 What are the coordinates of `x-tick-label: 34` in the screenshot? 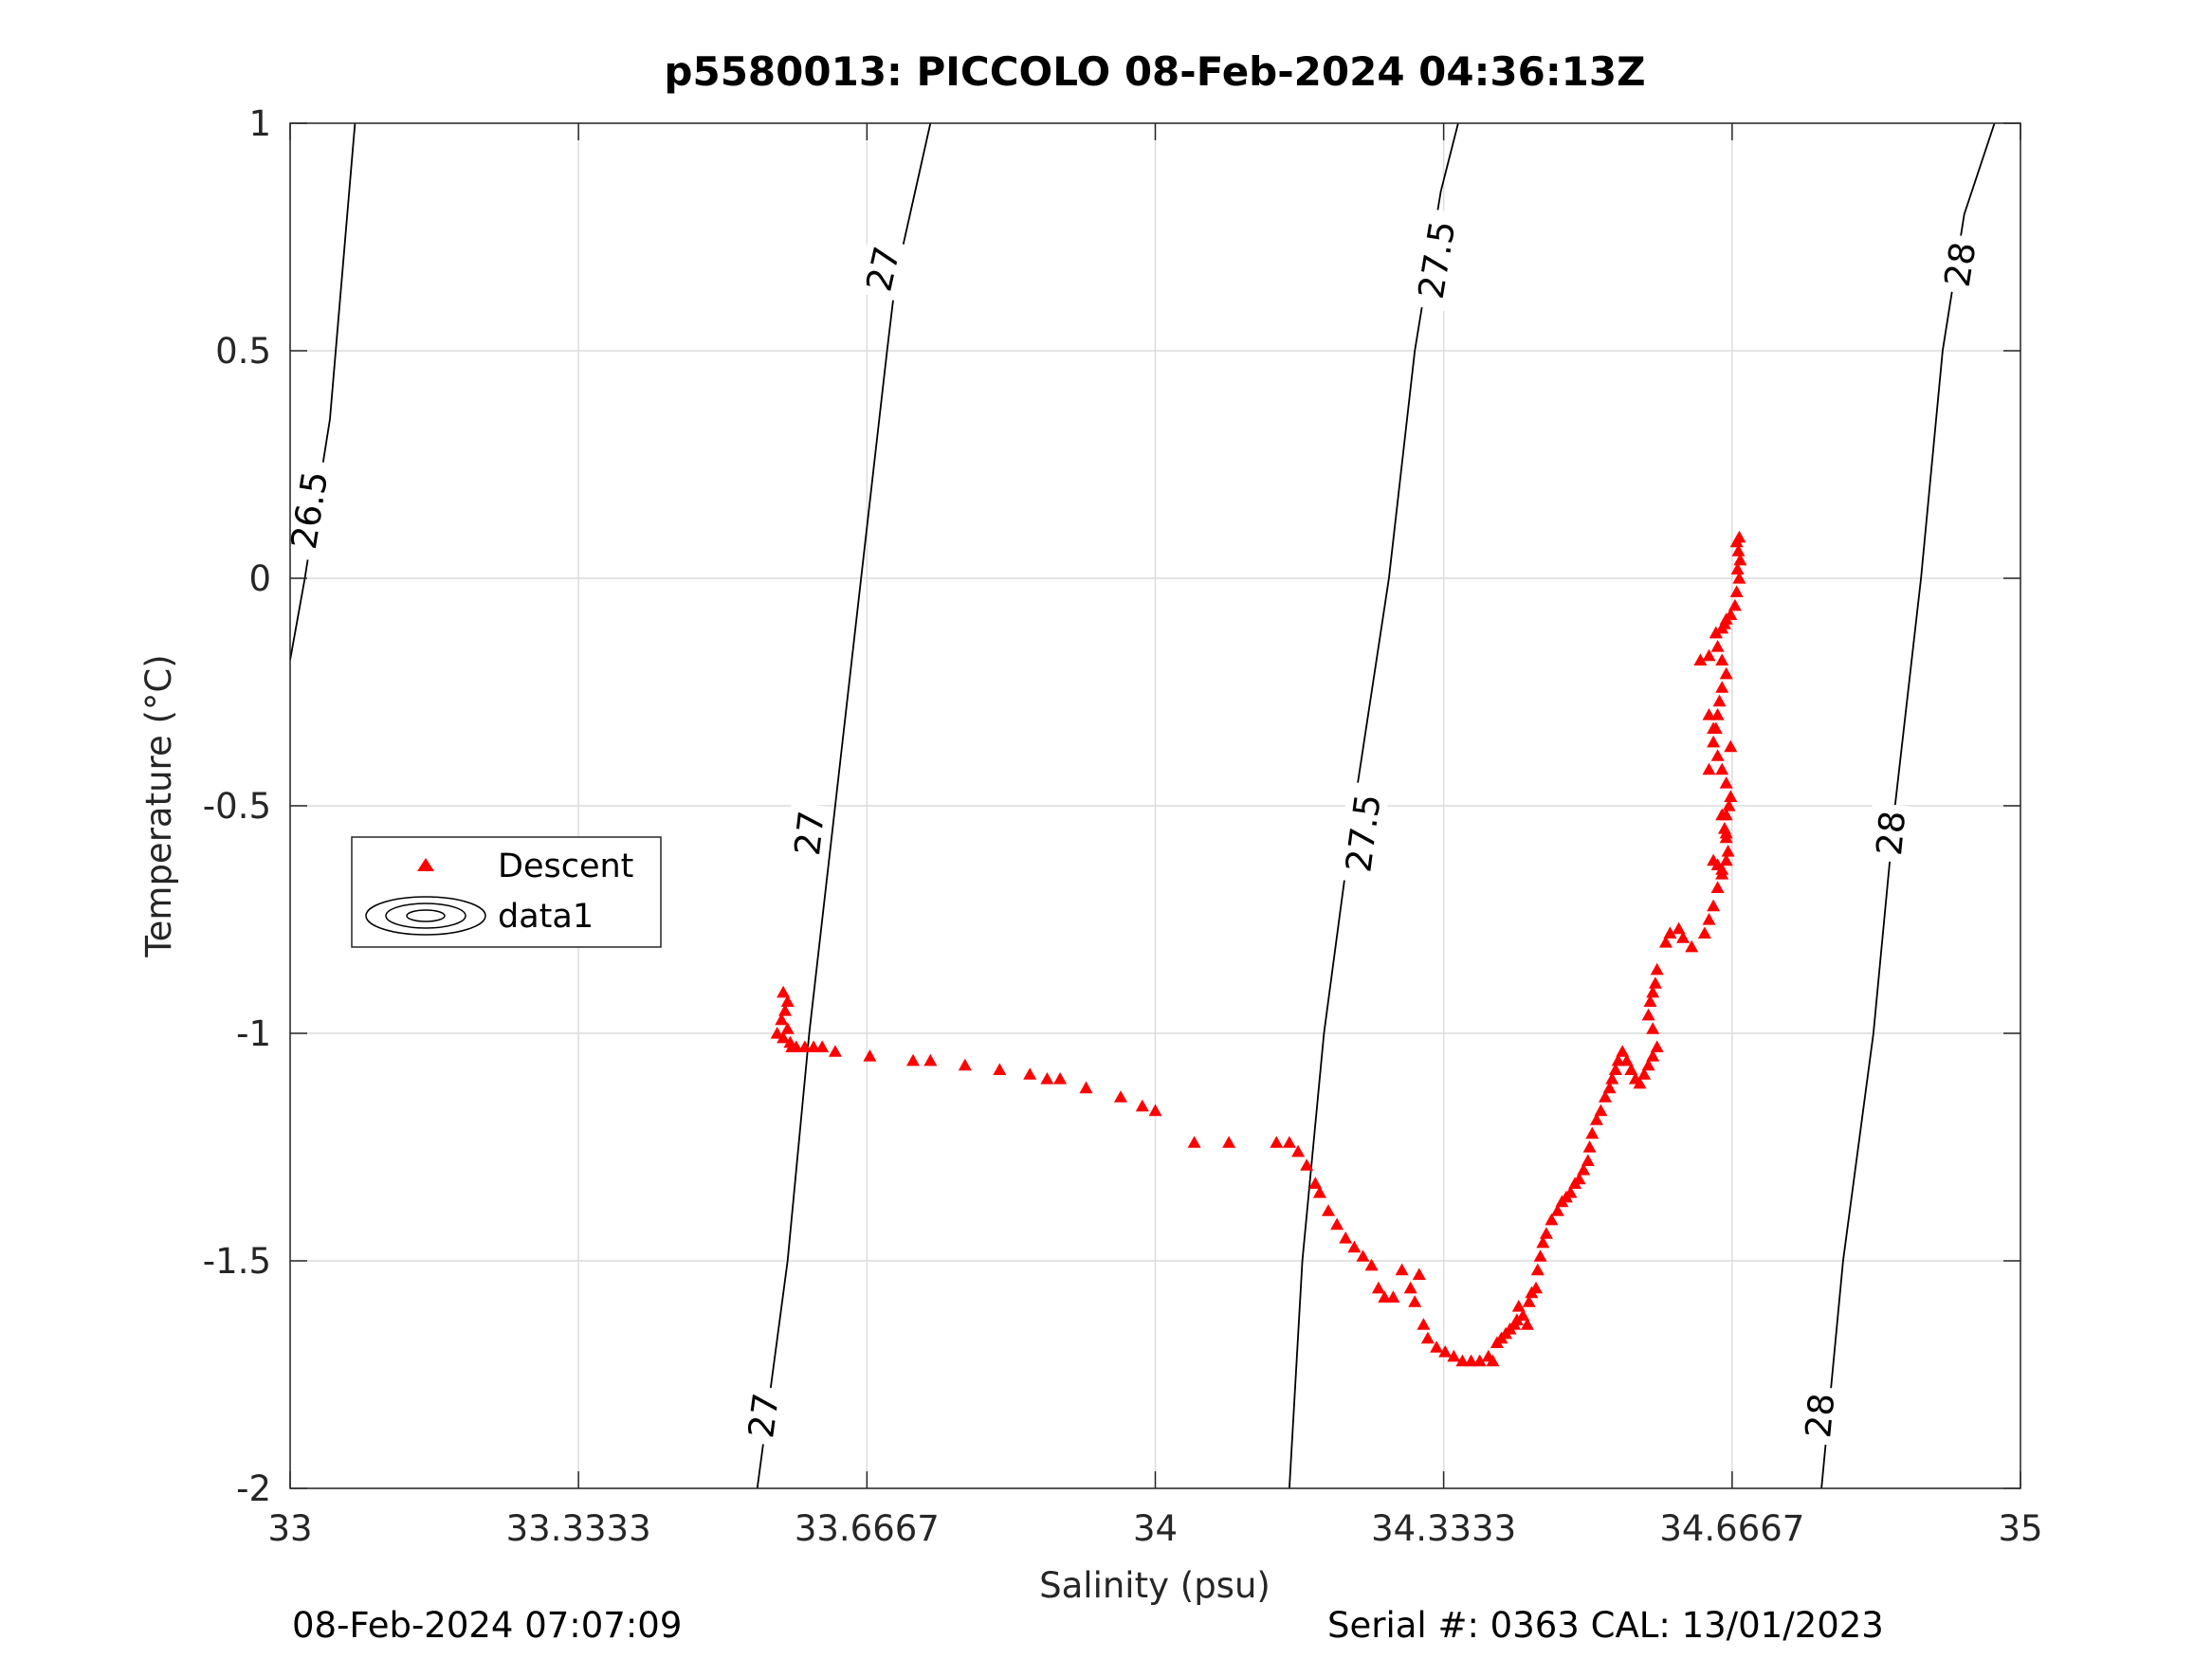 It's located at (1155, 1528).